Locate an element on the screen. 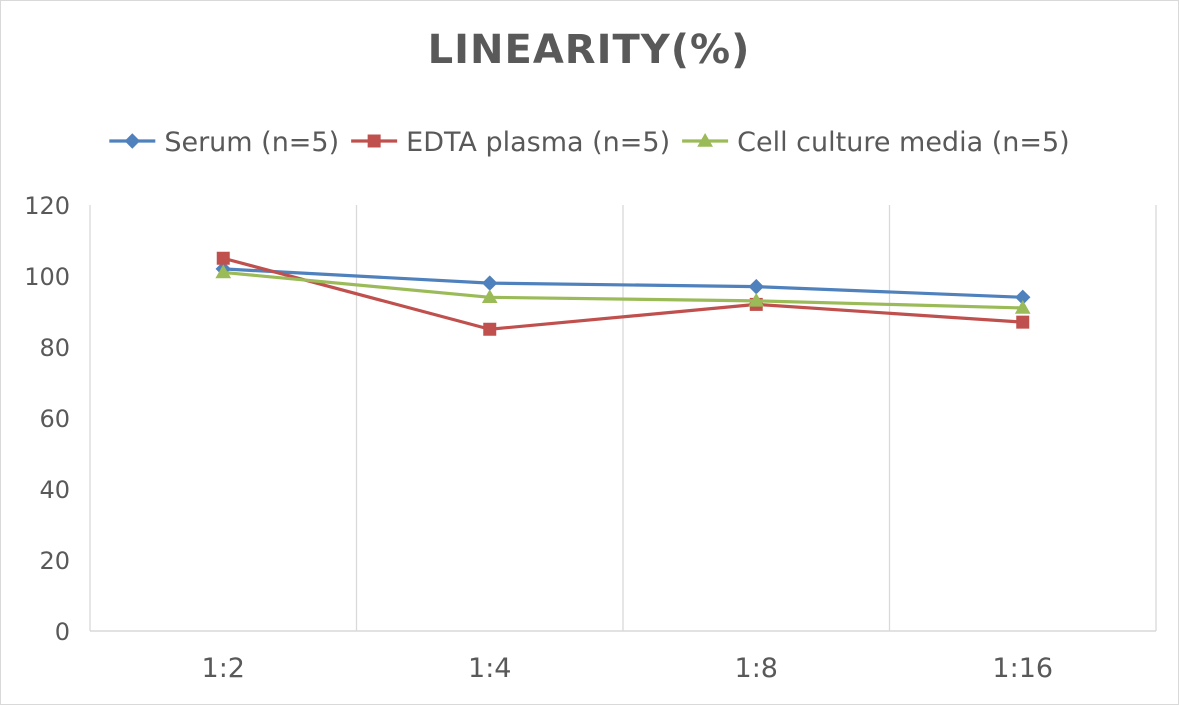  x-tick-label: 1:8 is located at coordinates (756, 668).